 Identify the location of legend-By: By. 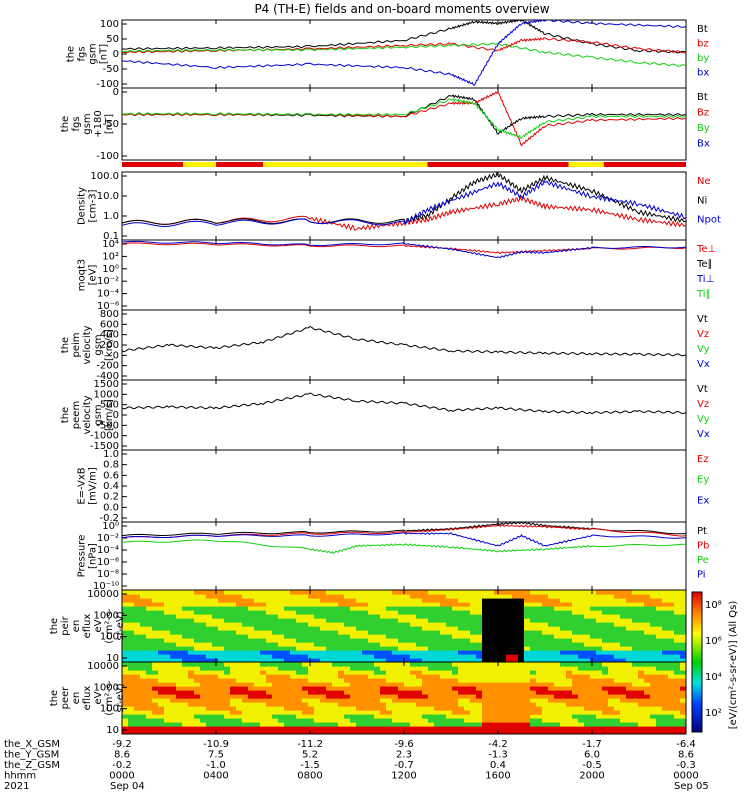
(703, 128).